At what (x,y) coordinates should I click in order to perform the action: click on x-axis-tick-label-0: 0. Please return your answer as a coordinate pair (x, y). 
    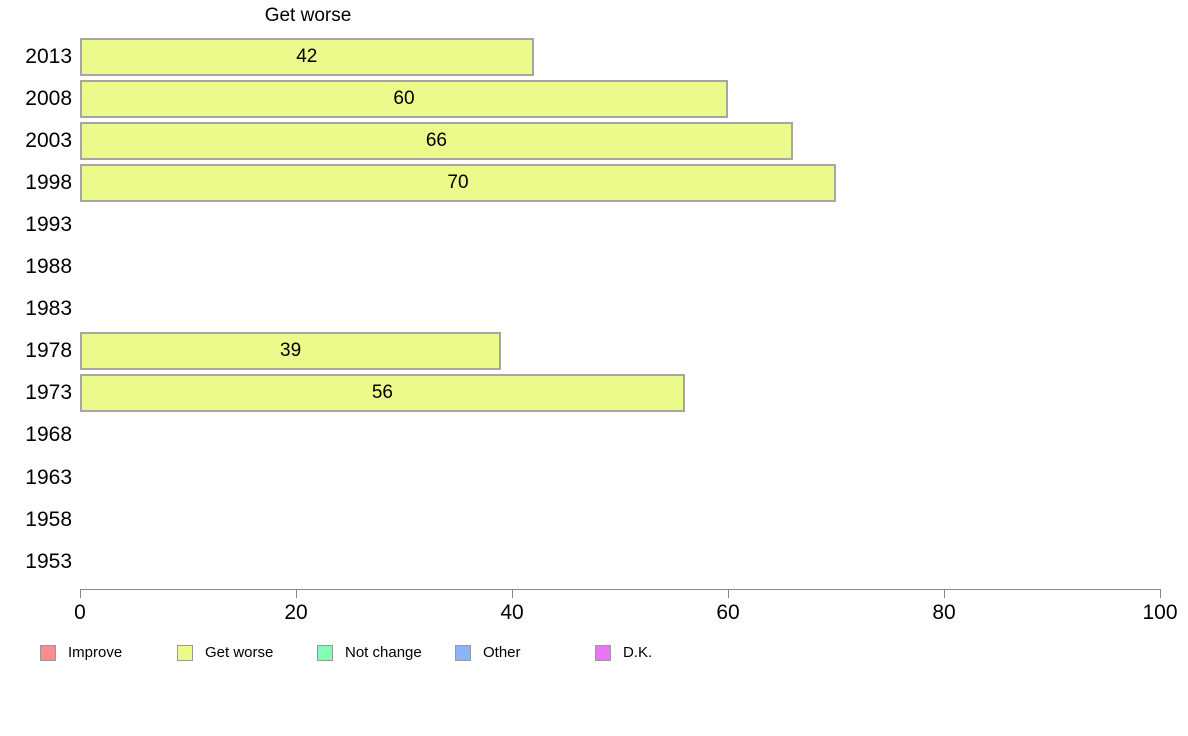
    Looking at the image, I should click on (80, 612).